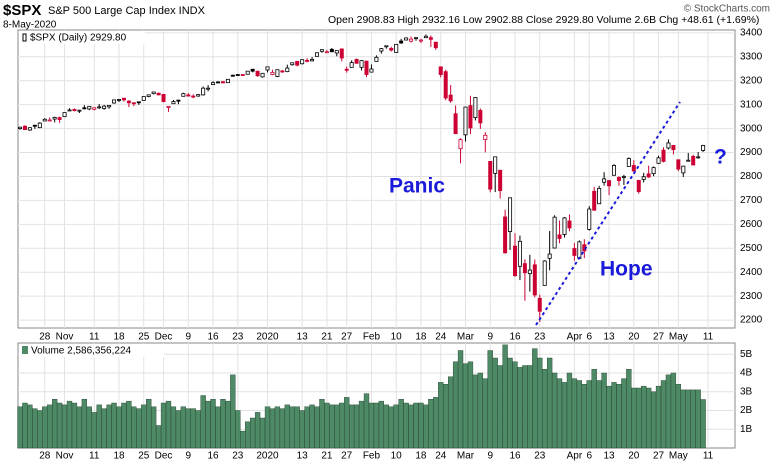 The height and width of the screenshot is (470, 780). Describe the element at coordinates (30, 25) in the screenshot. I see `chart-date: 8-May-2020` at that location.